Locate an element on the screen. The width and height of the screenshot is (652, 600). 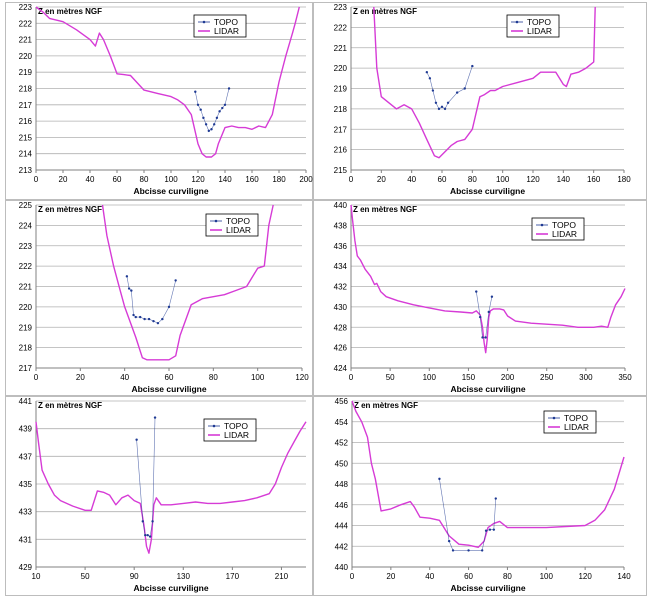
y-tick-label: 456 is located at coordinates (342, 401).